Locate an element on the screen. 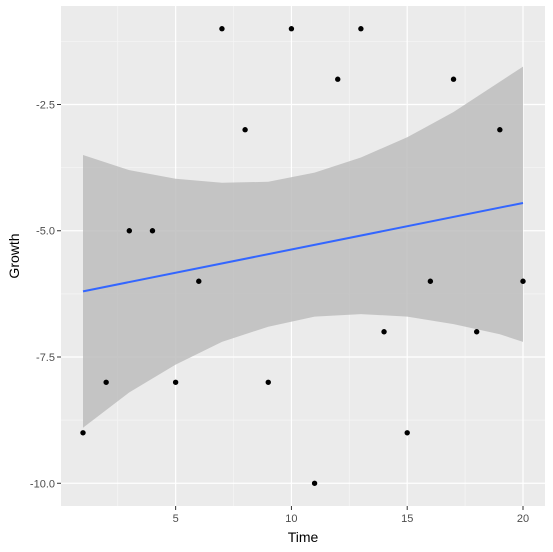 This screenshot has width=553, height=552. x-tick-label: 10 is located at coordinates (291, 519).